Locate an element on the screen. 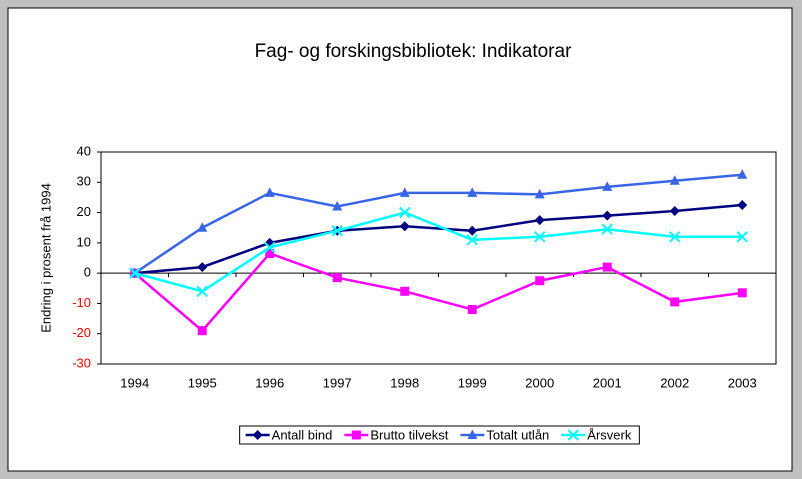  legend-label: Årsverk is located at coordinates (609, 434).